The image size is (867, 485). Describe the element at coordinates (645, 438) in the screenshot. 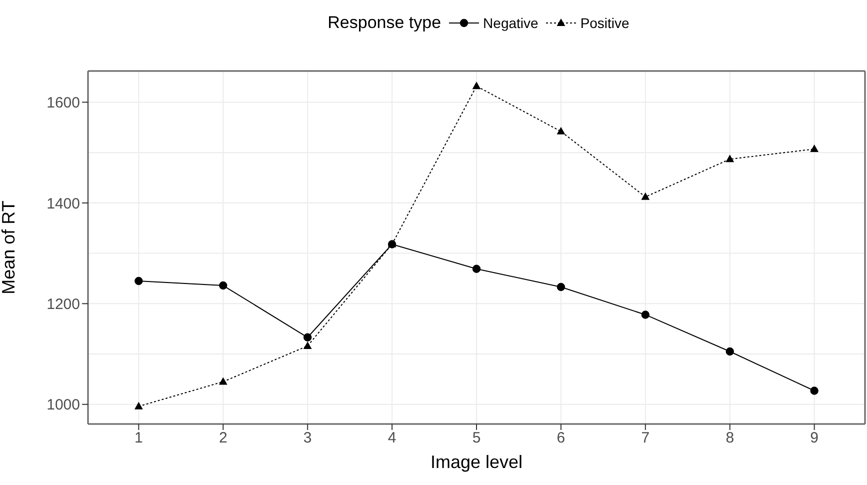

I see `x-tick-label: 7` at that location.